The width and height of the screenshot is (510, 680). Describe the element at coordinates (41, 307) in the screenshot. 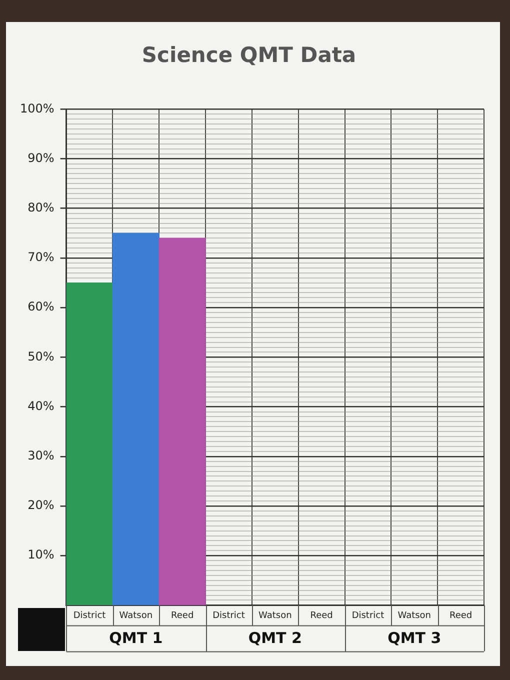

I see `y-tick-label: 60%` at that location.